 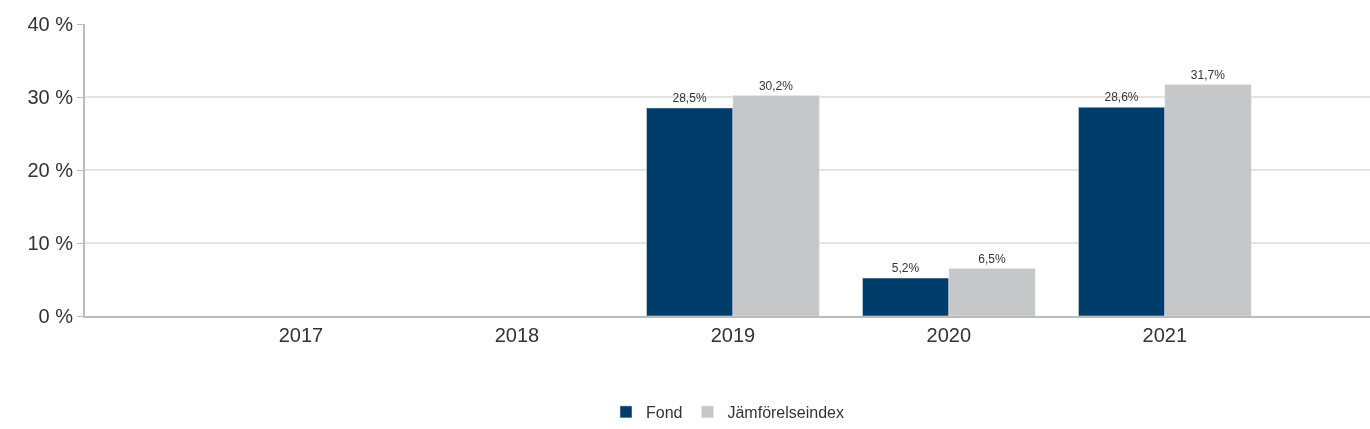 What do you see at coordinates (905, 268) in the screenshot?
I see `data-label: 5,2%` at bounding box center [905, 268].